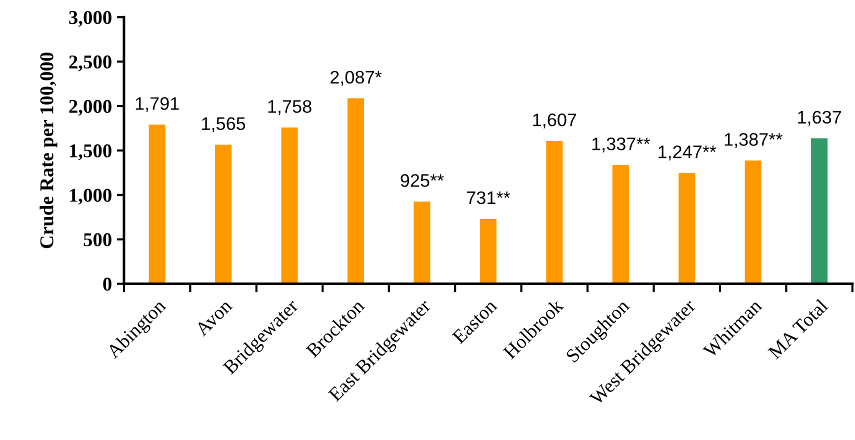 This screenshot has height=440, width=855. I want to click on y-tick-label: 0, so click(107, 284).